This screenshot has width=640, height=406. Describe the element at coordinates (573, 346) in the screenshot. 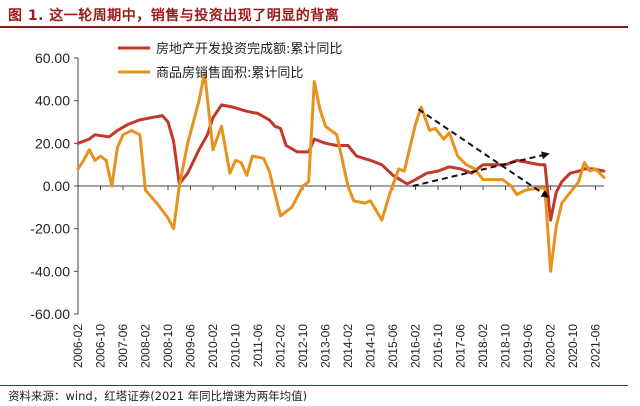

I see `x-tick-label: 2020-10` at that location.